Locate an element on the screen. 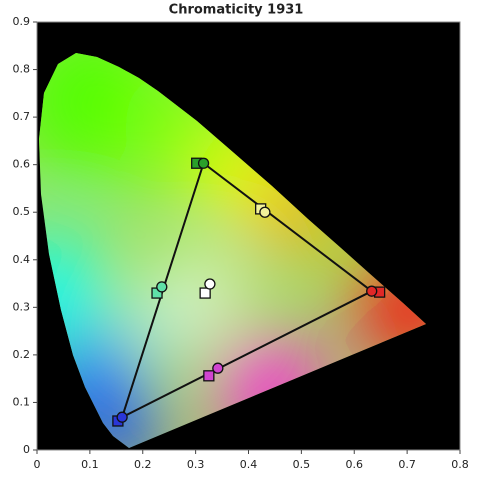  chart-title: Chromaticity 1931 is located at coordinates (236, 10).